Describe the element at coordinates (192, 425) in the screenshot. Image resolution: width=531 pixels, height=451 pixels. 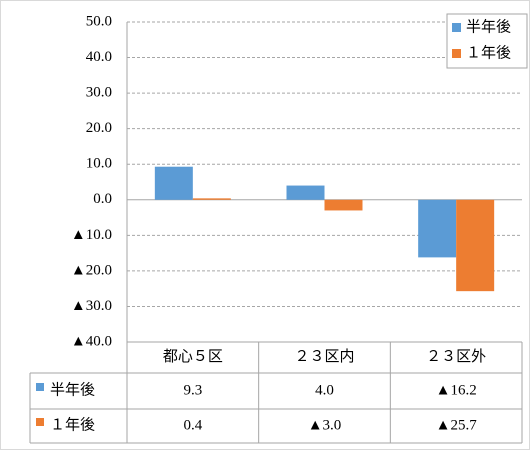
I see `table-value: 0.4` at that location.